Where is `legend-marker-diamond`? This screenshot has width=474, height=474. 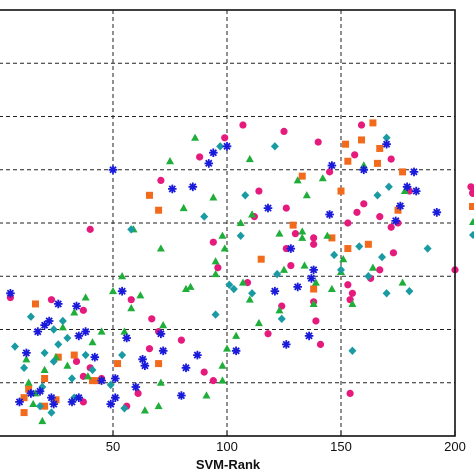
legend-marker-diamond is located at coordinates (471, 235).